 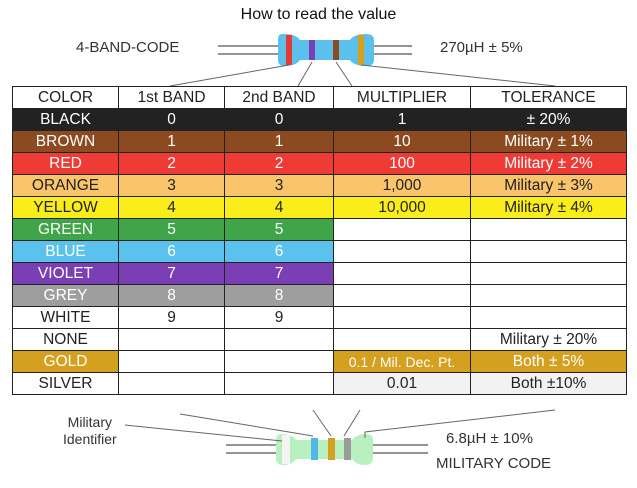 I want to click on table-row: YELLOW 4 4 10,000 Military ± 4%, so click(x=319, y=207).